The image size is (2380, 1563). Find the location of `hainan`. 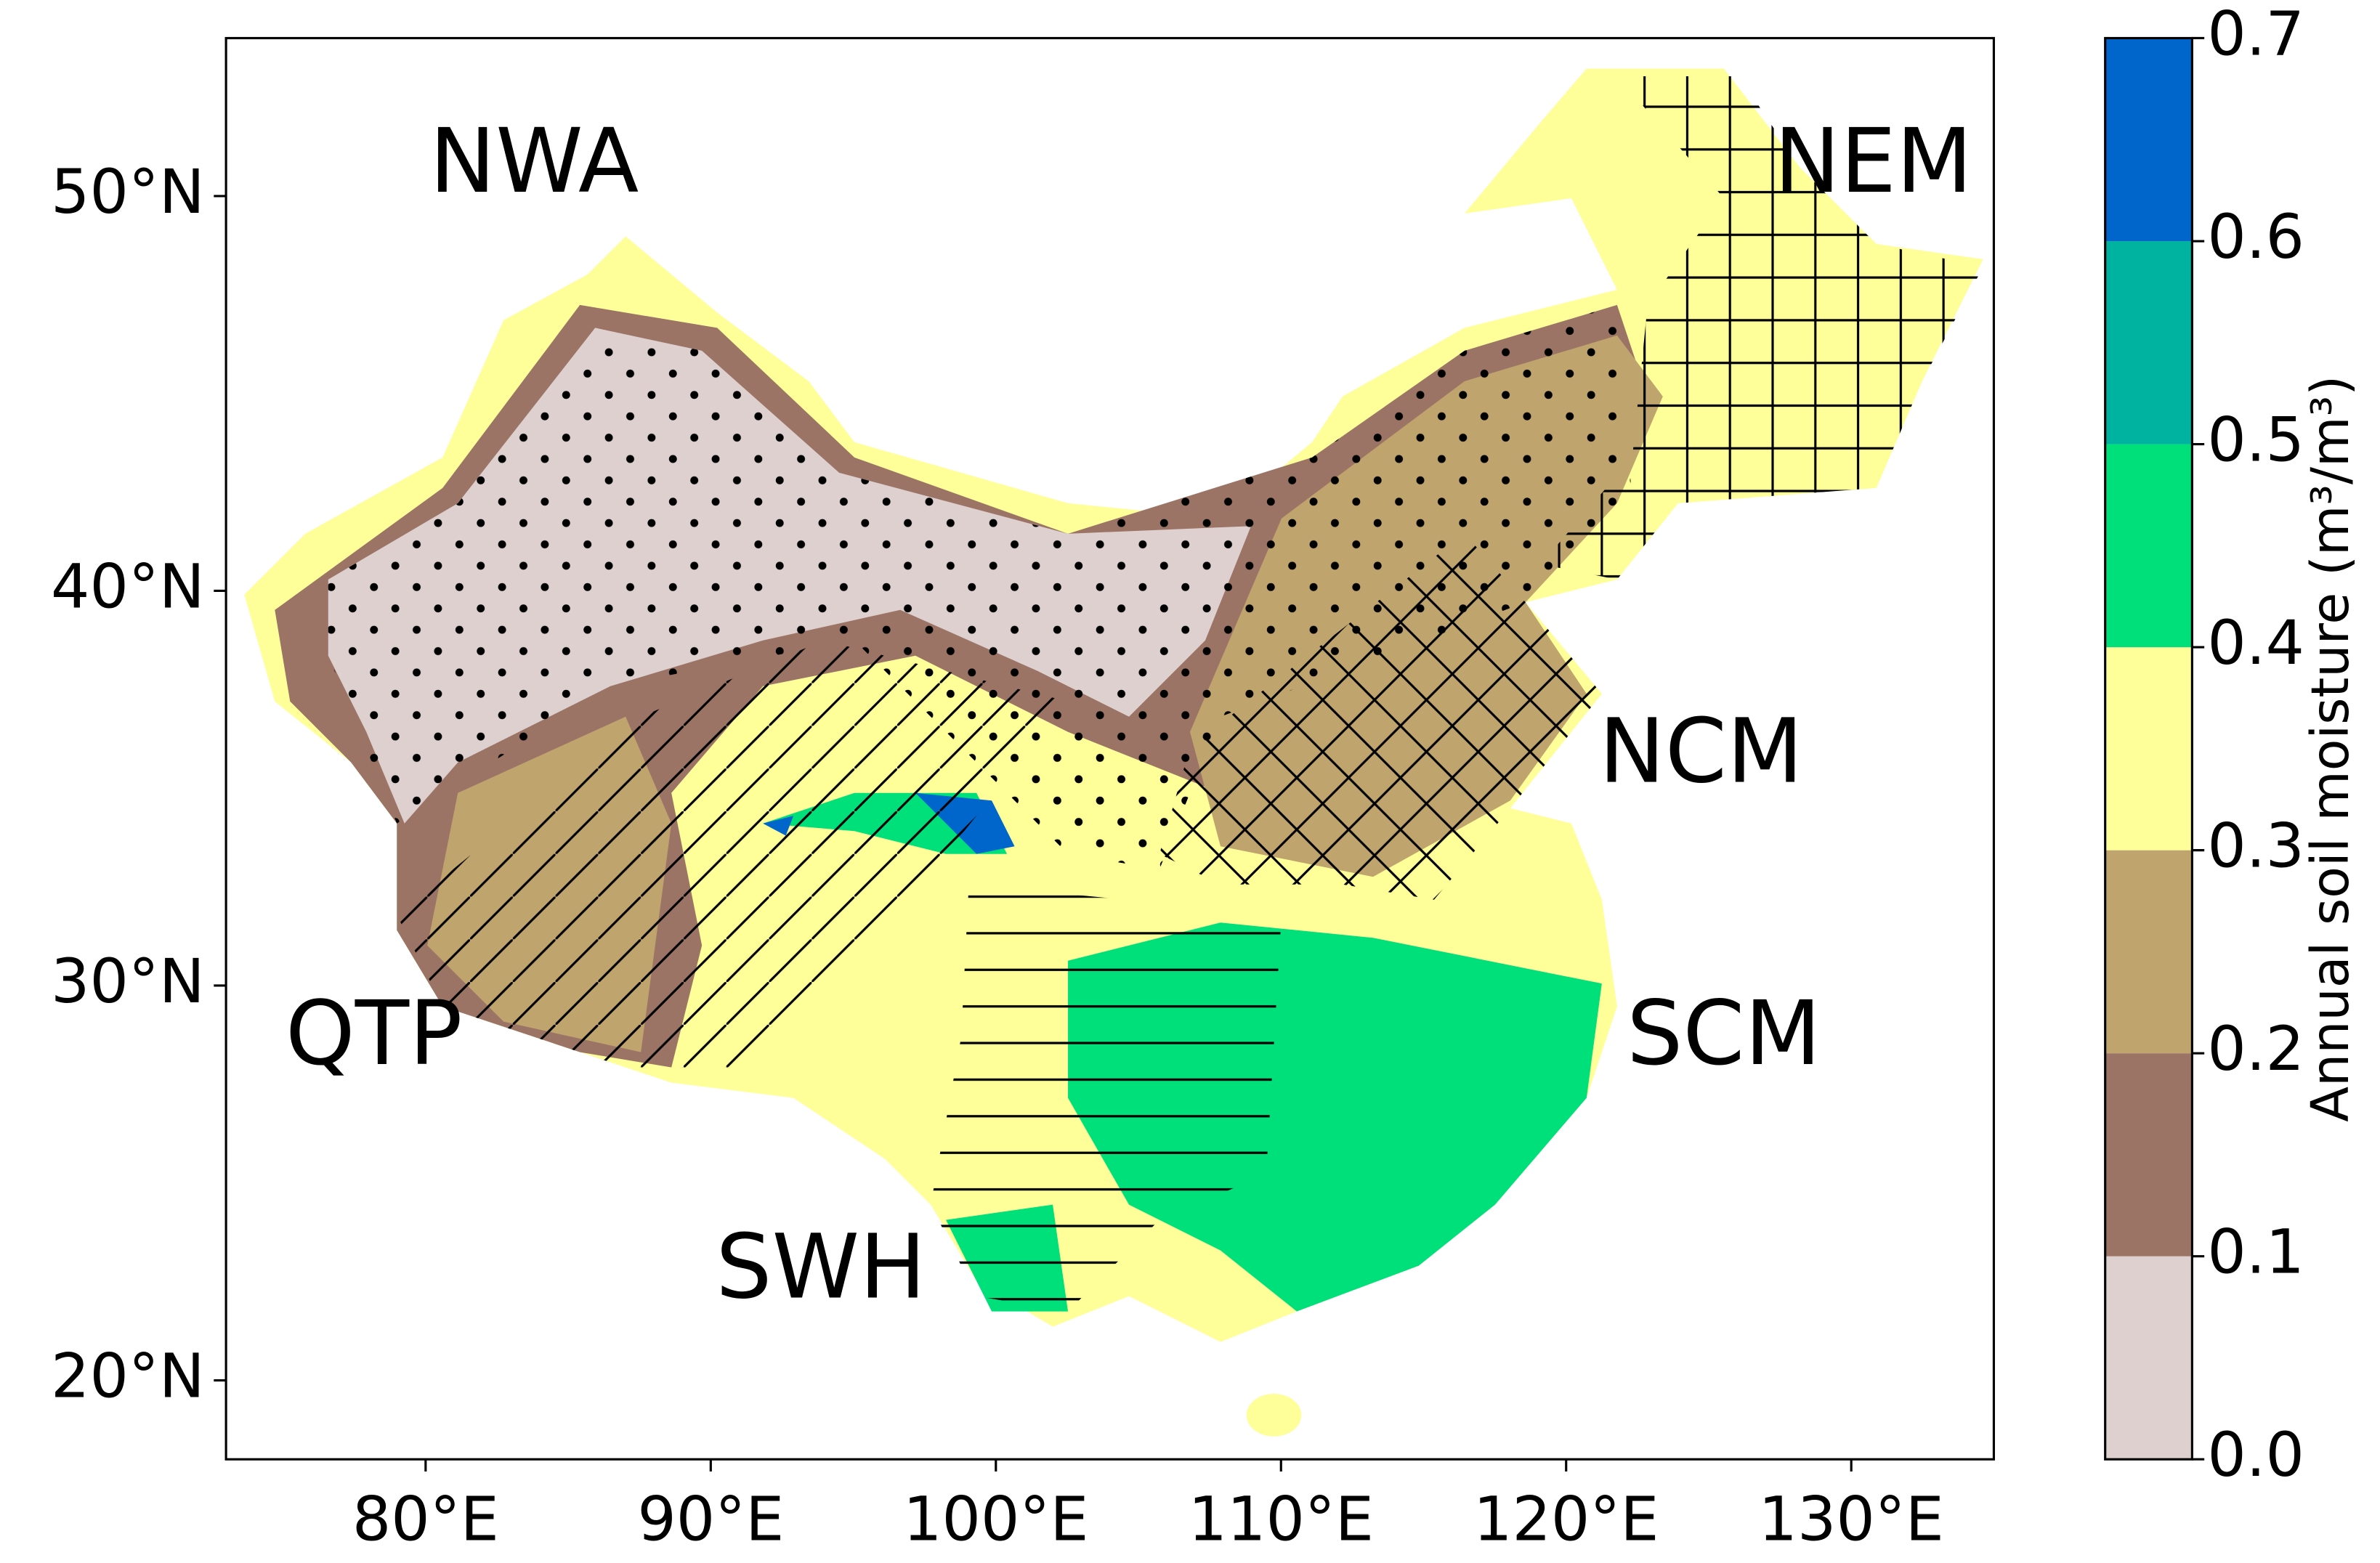

hainan is located at coordinates (1274, 1415).